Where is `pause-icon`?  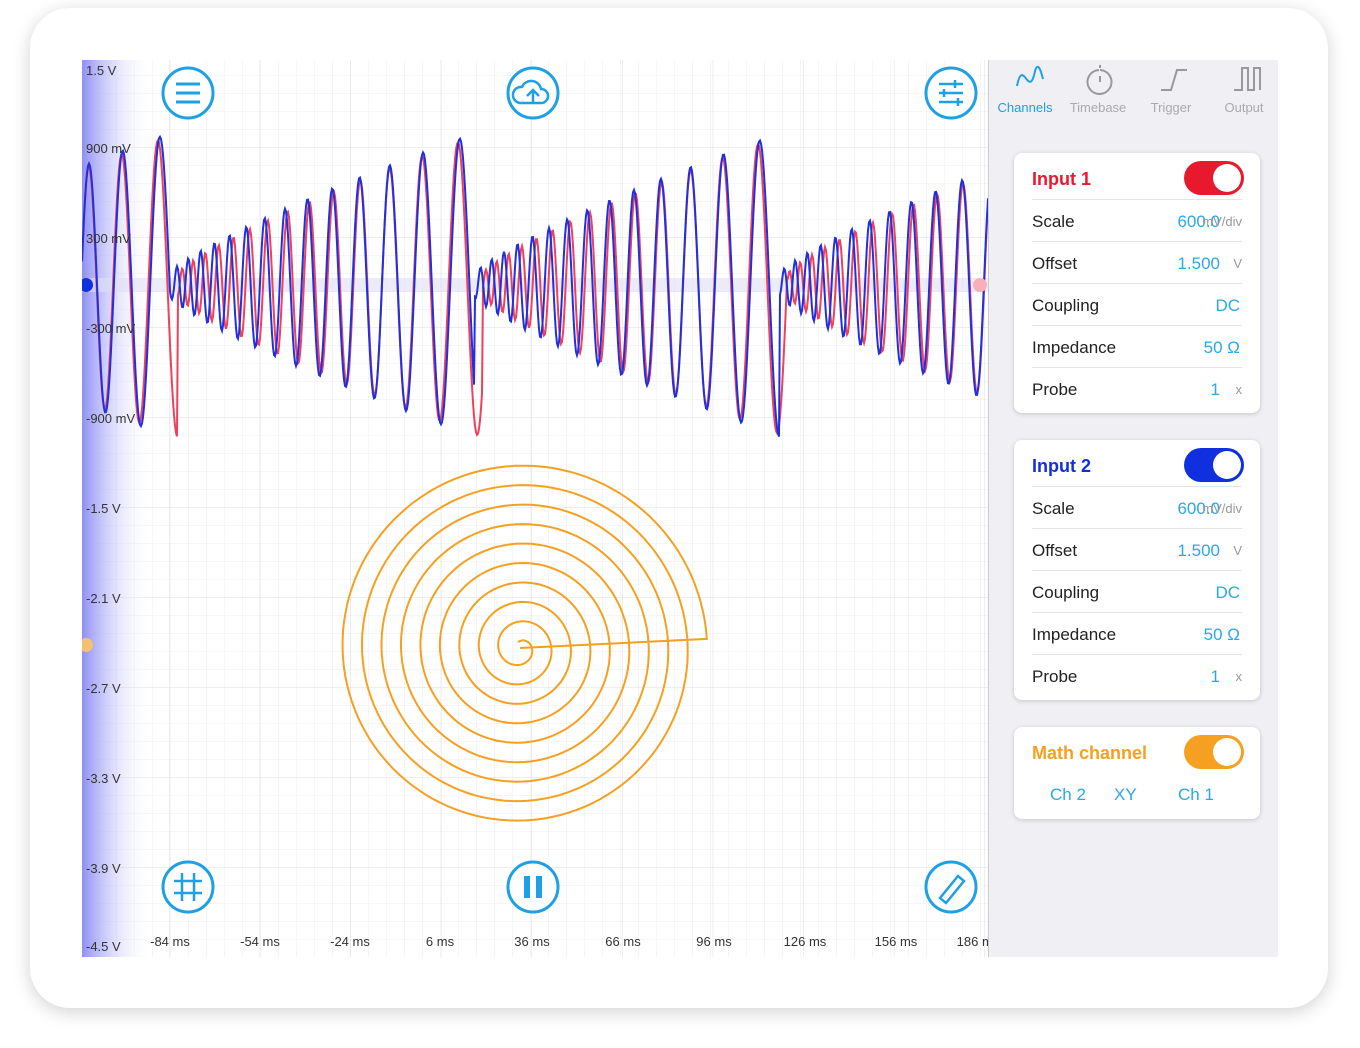
pause-icon is located at coordinates (533, 887).